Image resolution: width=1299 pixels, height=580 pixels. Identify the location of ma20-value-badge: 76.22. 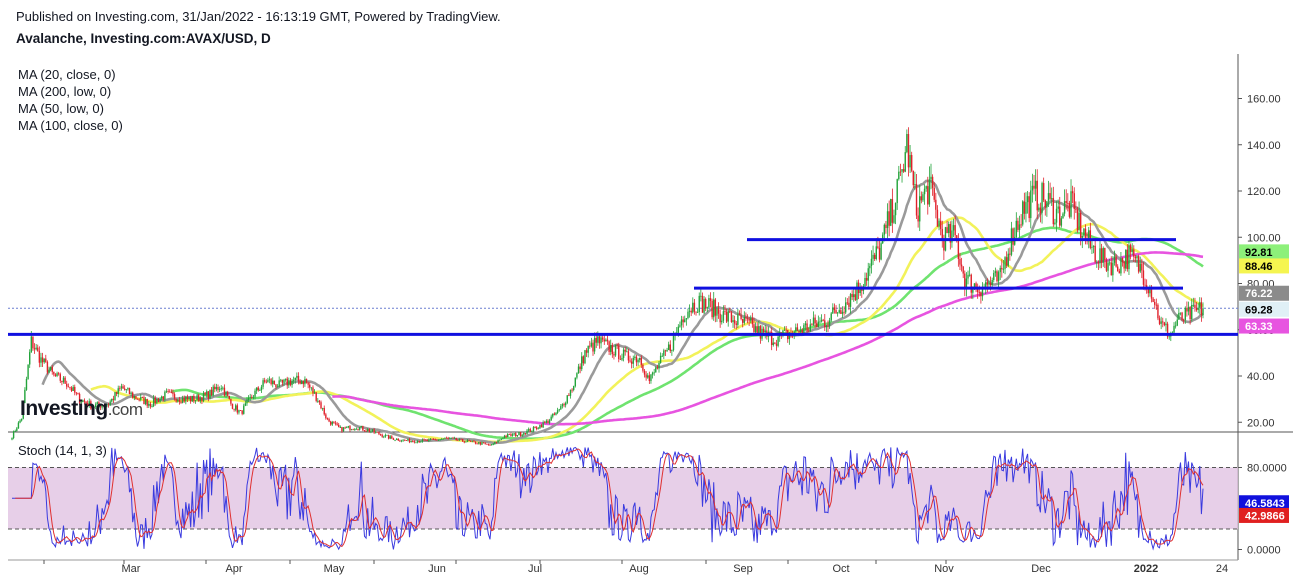
(1259, 294).